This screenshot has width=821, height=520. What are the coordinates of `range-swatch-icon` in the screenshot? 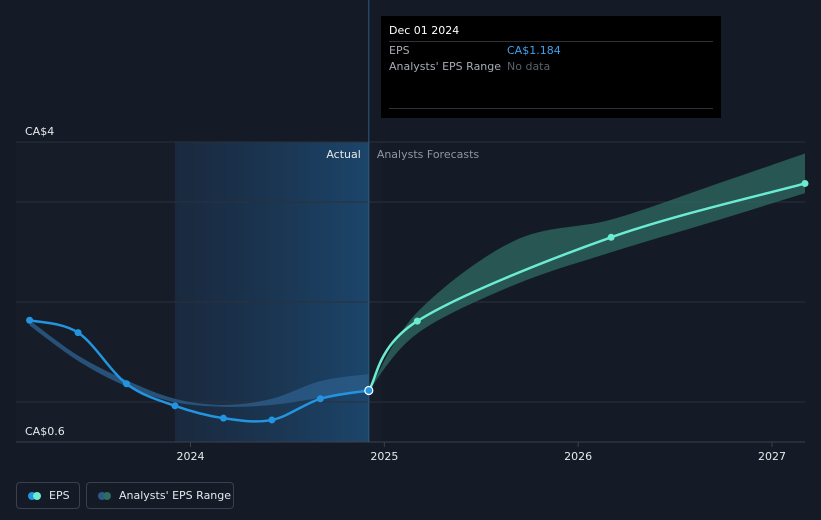 It's located at (105, 495).